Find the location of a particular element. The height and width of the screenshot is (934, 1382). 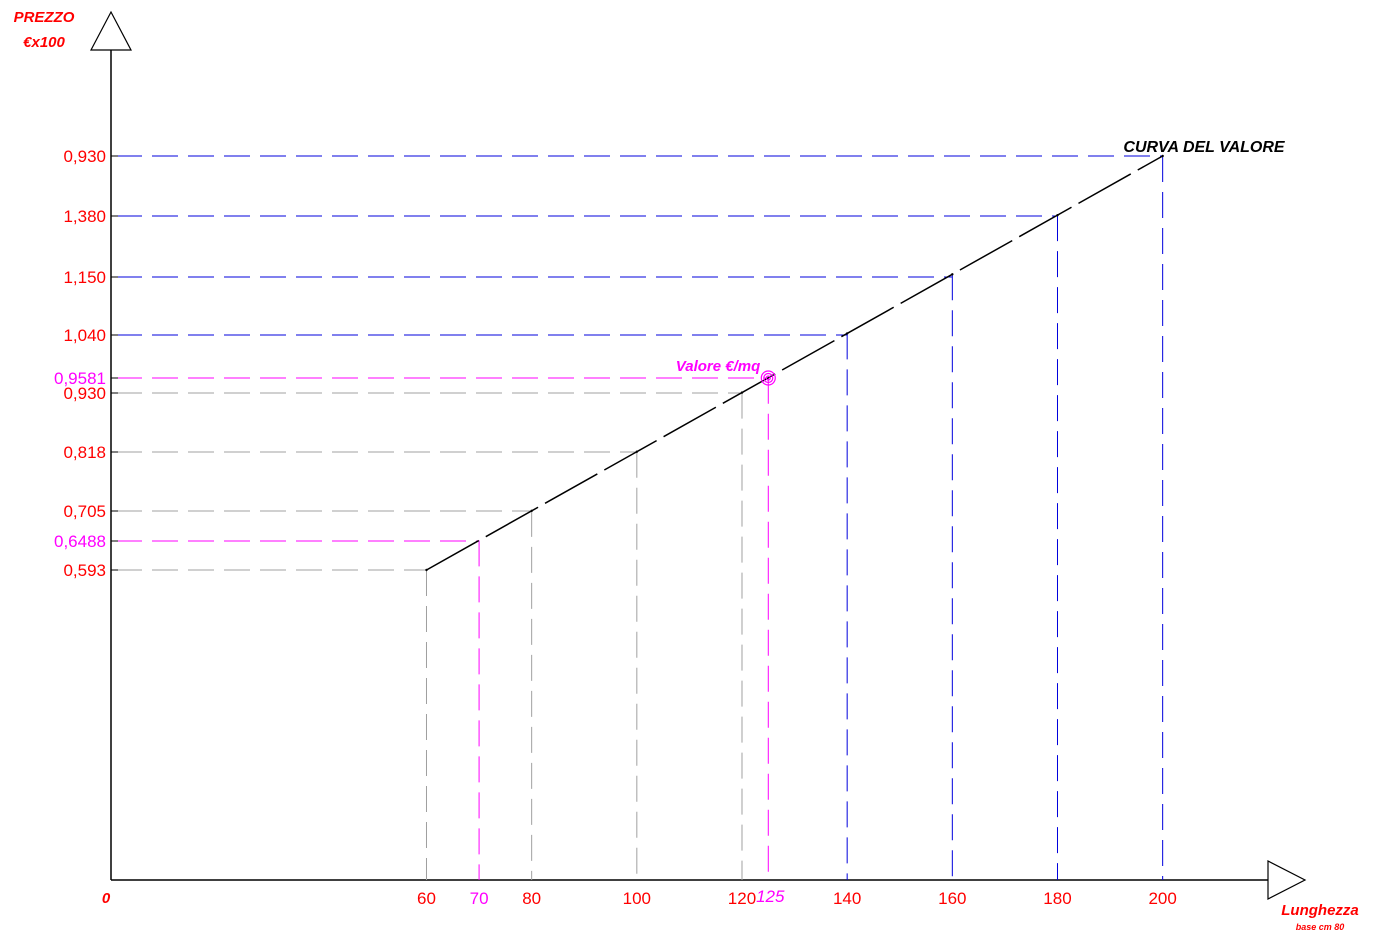

x-tick-label: 125 is located at coordinates (770, 896).